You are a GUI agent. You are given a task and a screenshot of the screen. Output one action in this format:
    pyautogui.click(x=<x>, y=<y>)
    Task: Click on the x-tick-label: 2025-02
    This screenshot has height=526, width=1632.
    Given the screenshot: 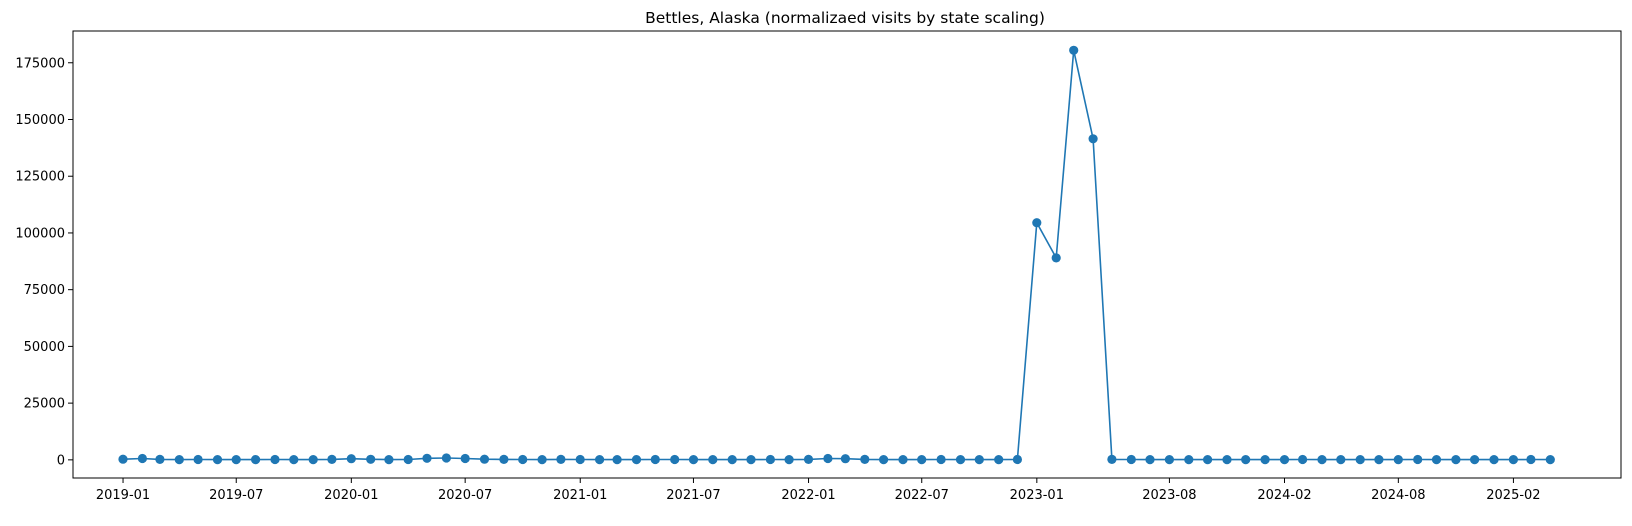 What is the action you would take?
    pyautogui.click(x=1513, y=495)
    